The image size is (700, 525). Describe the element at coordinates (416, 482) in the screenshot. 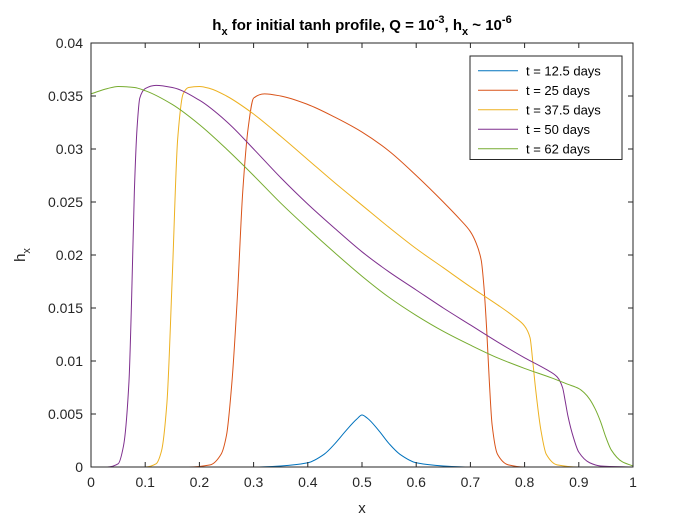

I see `x-tick-label: 0.6` at that location.